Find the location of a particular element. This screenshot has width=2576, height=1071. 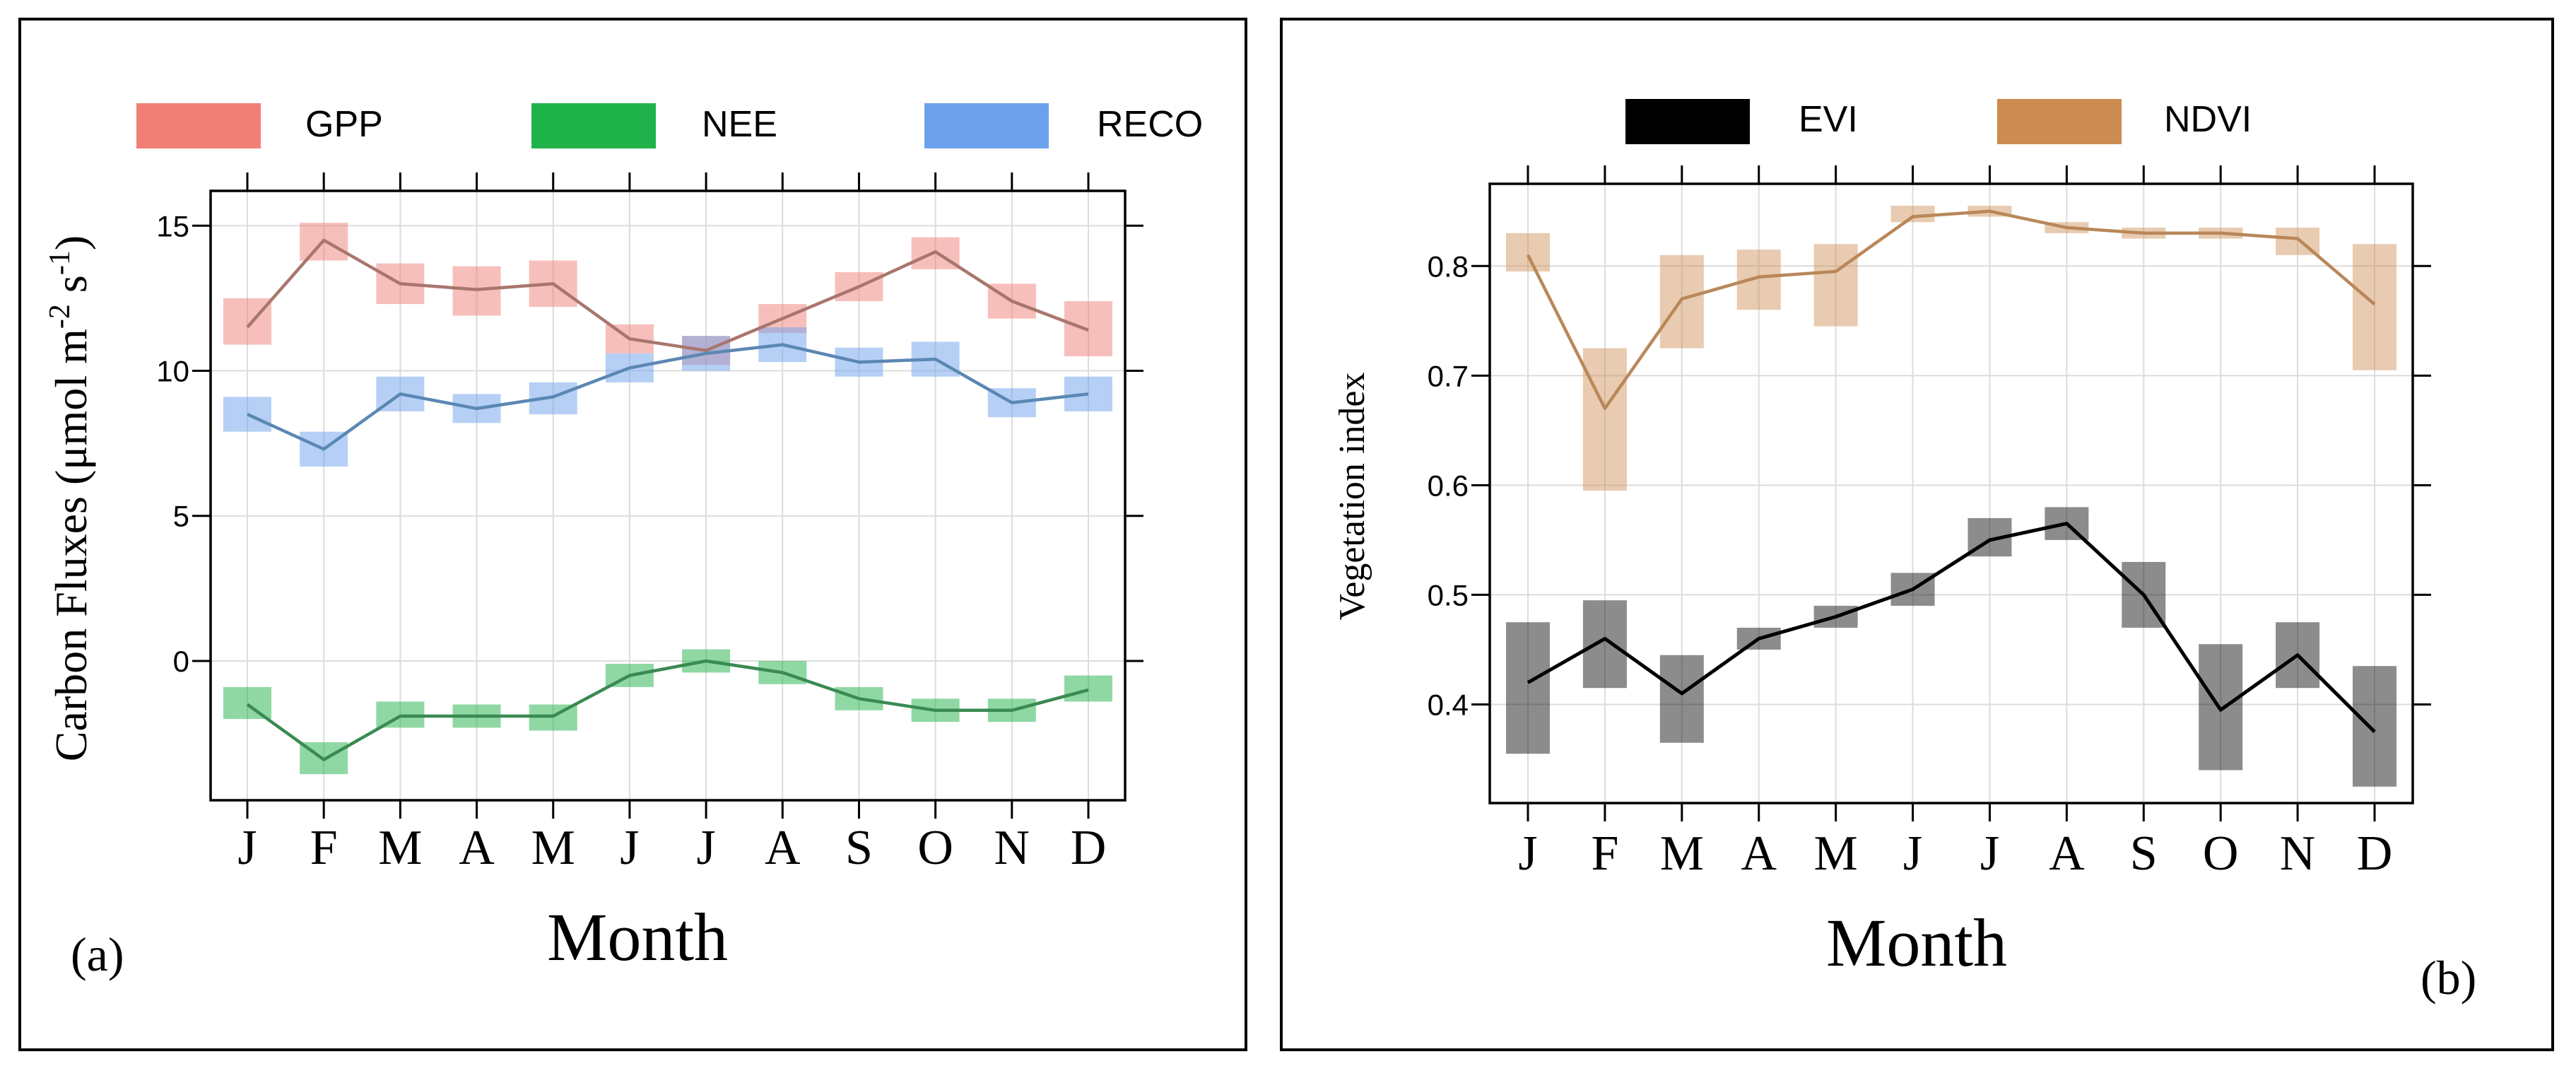

panel-b-y-tick-label: 0.4 is located at coordinates (1448, 704).